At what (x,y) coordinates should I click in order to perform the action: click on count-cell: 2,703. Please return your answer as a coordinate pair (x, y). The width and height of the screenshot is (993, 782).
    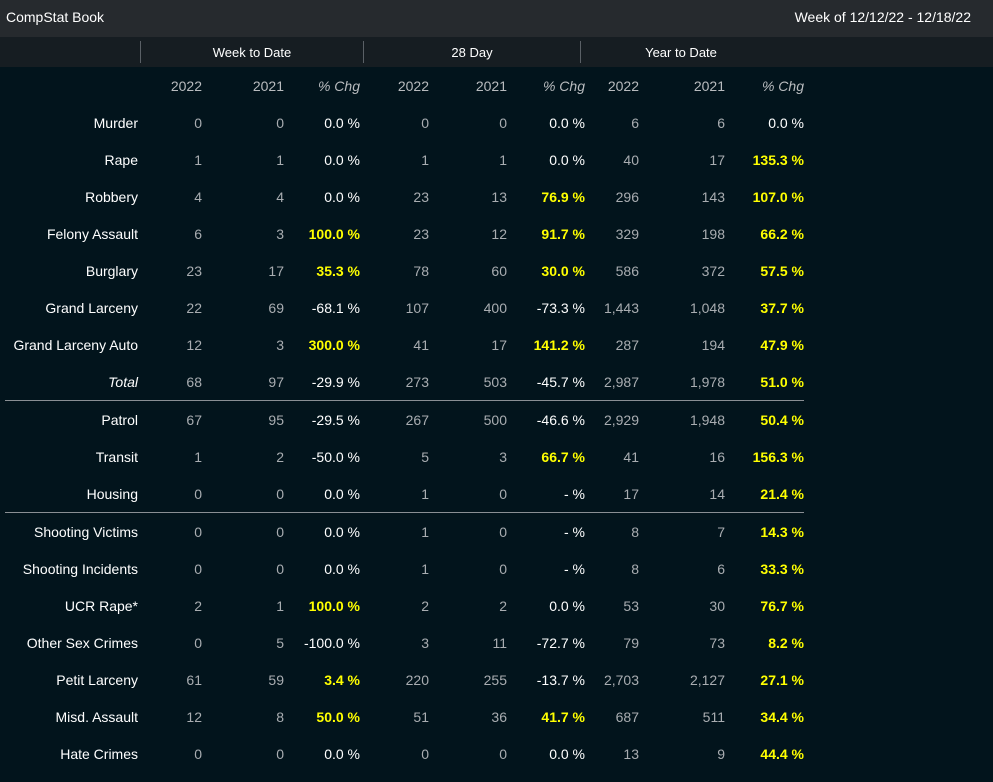
    Looking at the image, I should click on (621, 679).